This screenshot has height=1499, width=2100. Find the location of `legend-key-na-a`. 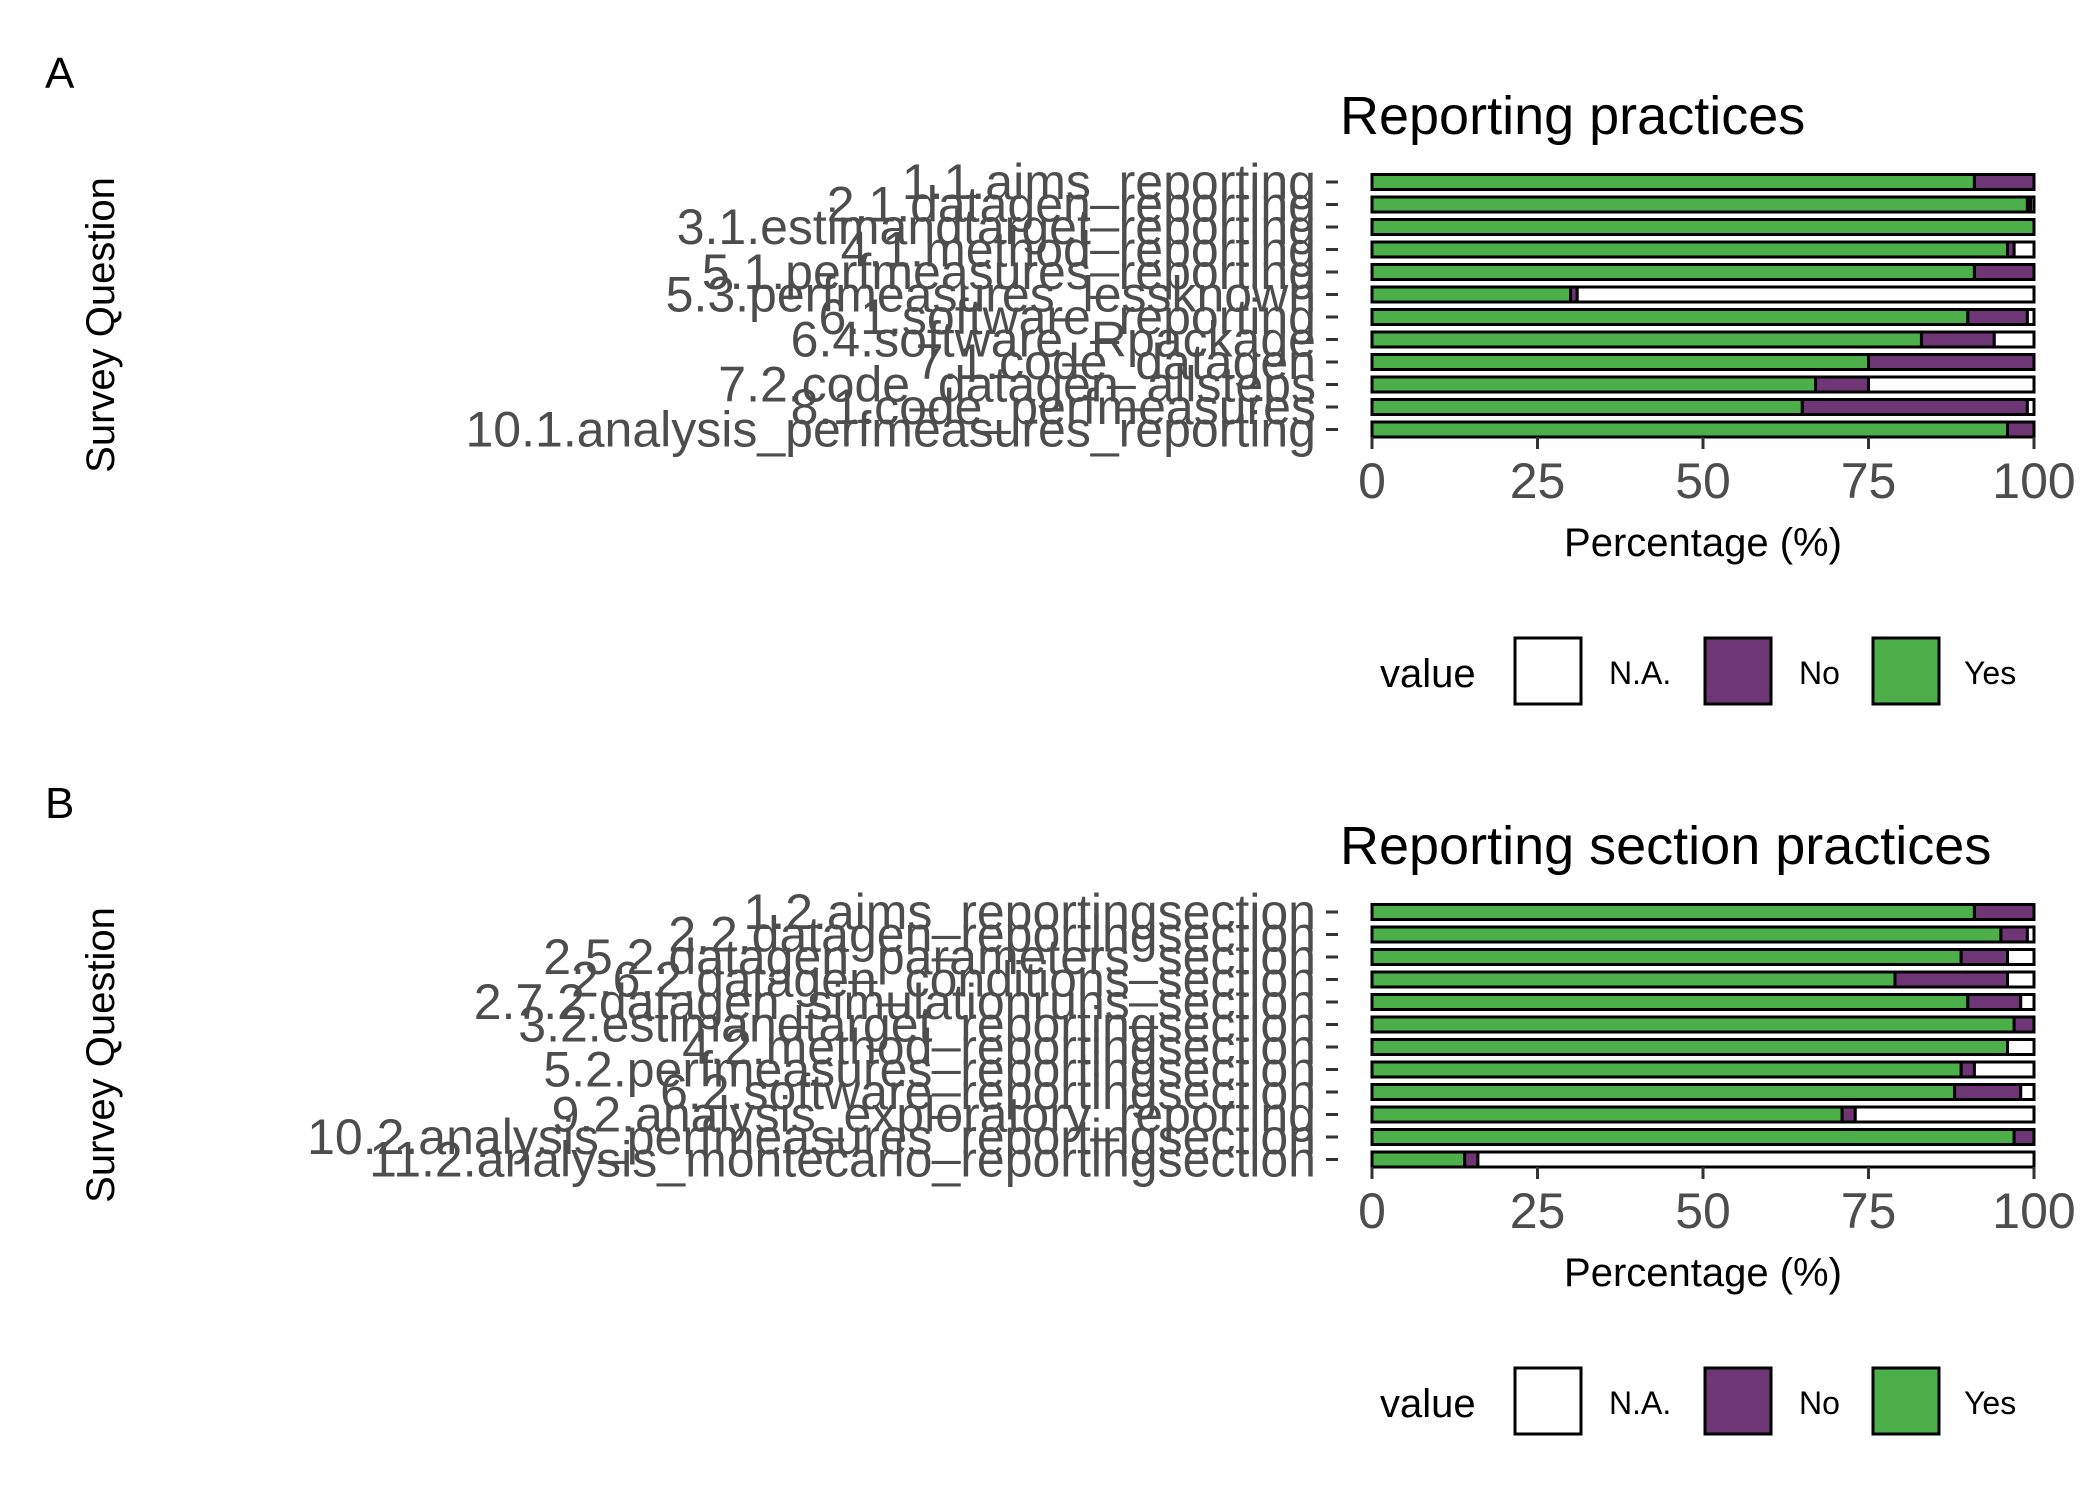

legend-key-na-a is located at coordinates (1548, 671).